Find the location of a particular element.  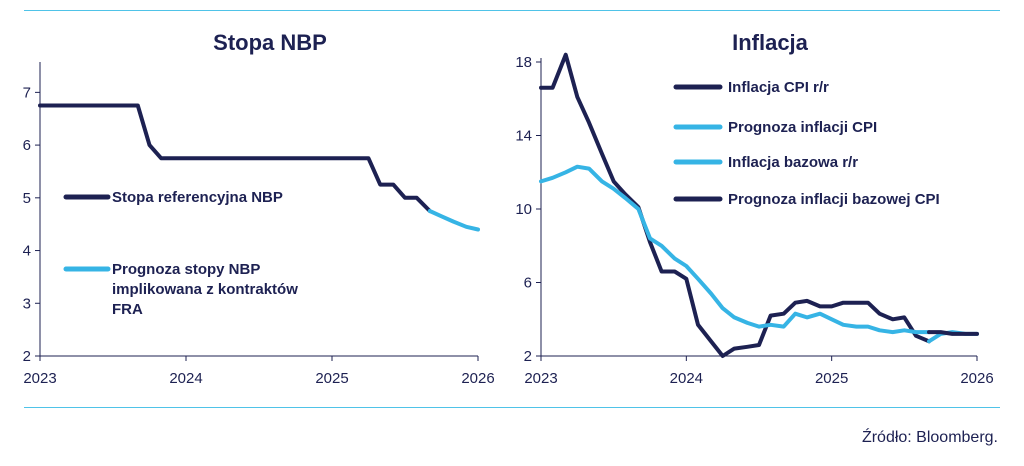

legend-label: Prognoza inflacji bazowej CPI is located at coordinates (834, 199).